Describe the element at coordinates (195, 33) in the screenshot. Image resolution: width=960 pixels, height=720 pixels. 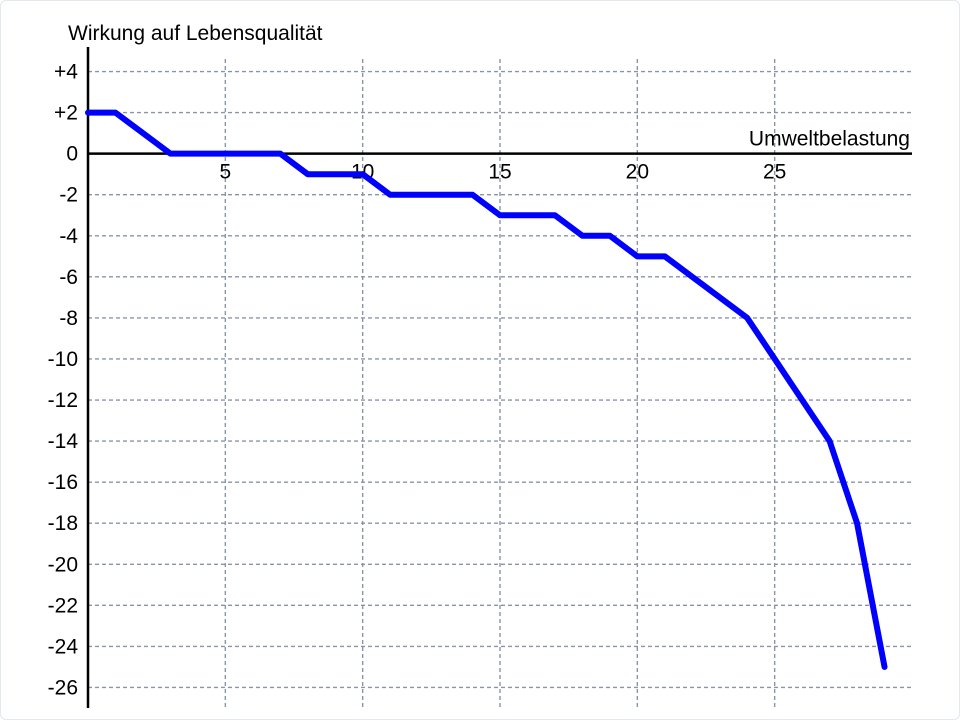
I see `y-axis-title: Wirkung auf Lebensqualität` at that location.